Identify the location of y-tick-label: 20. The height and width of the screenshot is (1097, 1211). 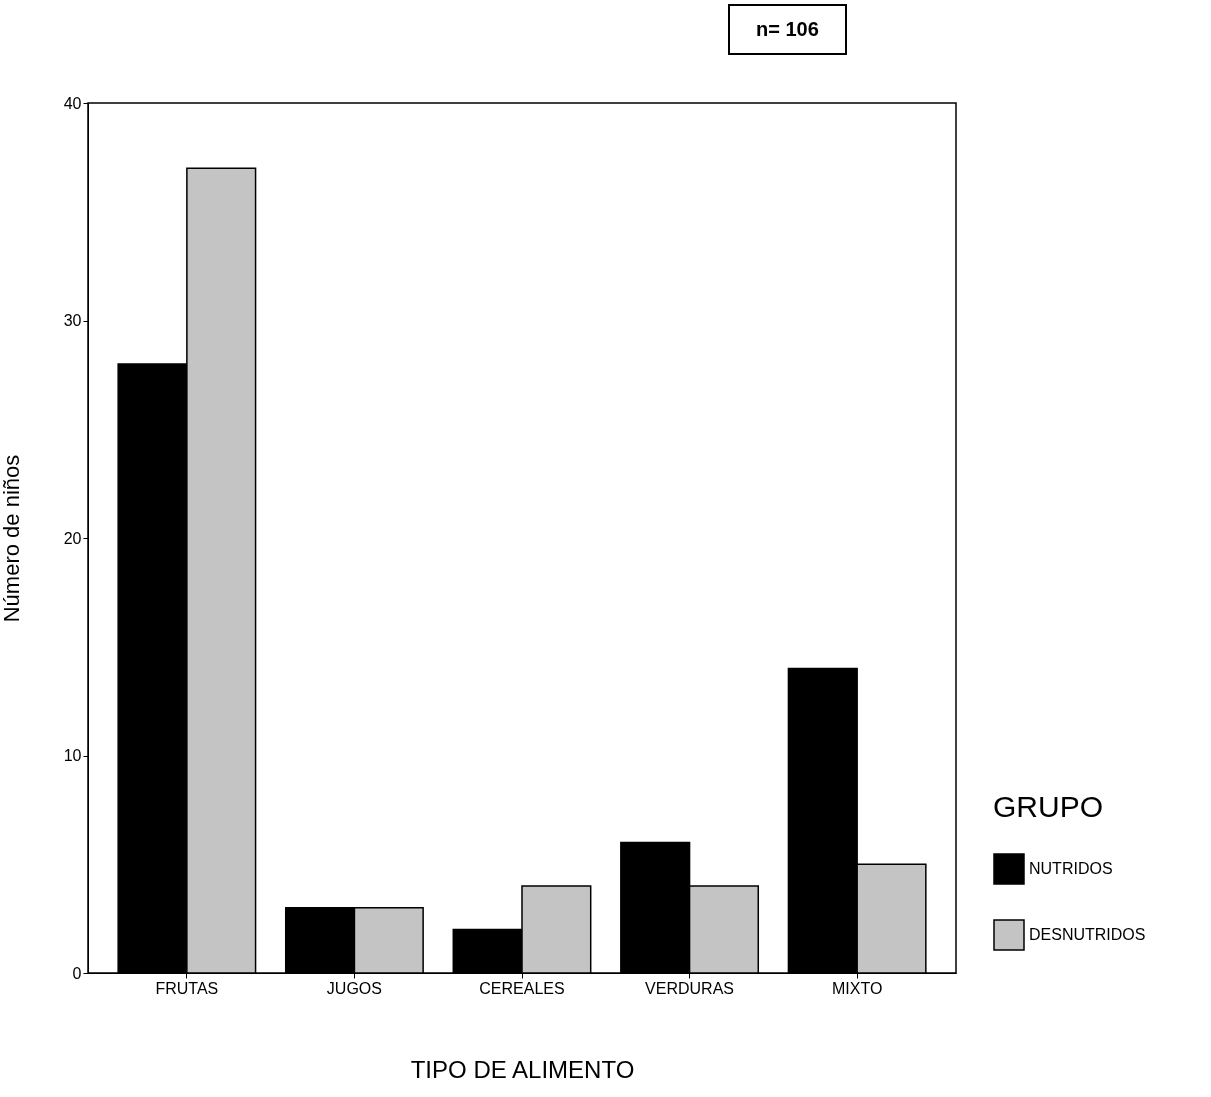
(72, 538).